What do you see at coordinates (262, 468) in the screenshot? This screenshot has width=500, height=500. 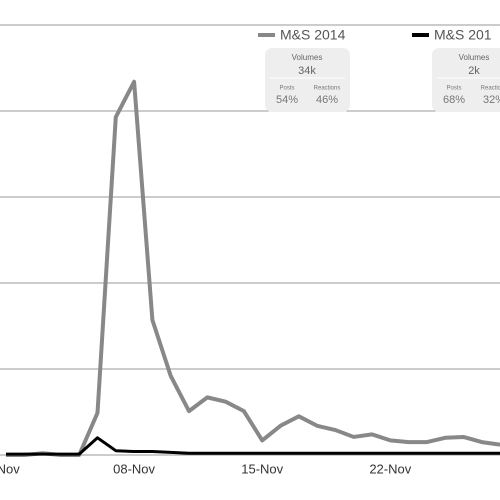 I see `x-tick-label: 15-Nov` at bounding box center [262, 468].